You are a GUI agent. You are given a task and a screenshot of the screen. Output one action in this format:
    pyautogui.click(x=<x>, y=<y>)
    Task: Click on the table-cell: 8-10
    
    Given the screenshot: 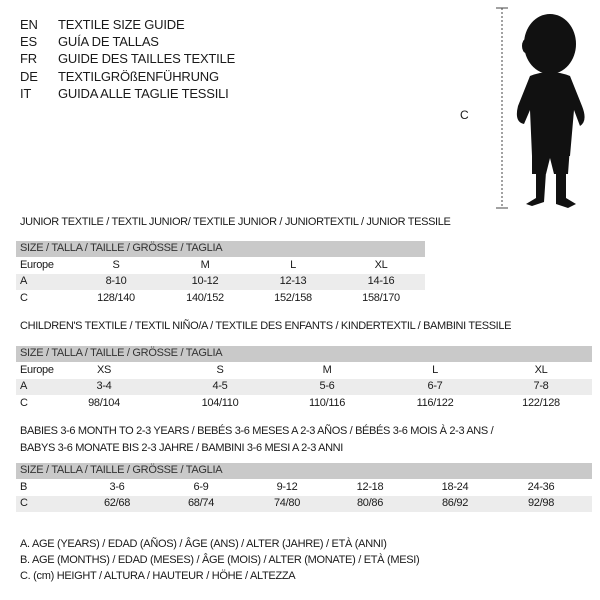 What is the action you would take?
    pyautogui.click(x=116, y=281)
    